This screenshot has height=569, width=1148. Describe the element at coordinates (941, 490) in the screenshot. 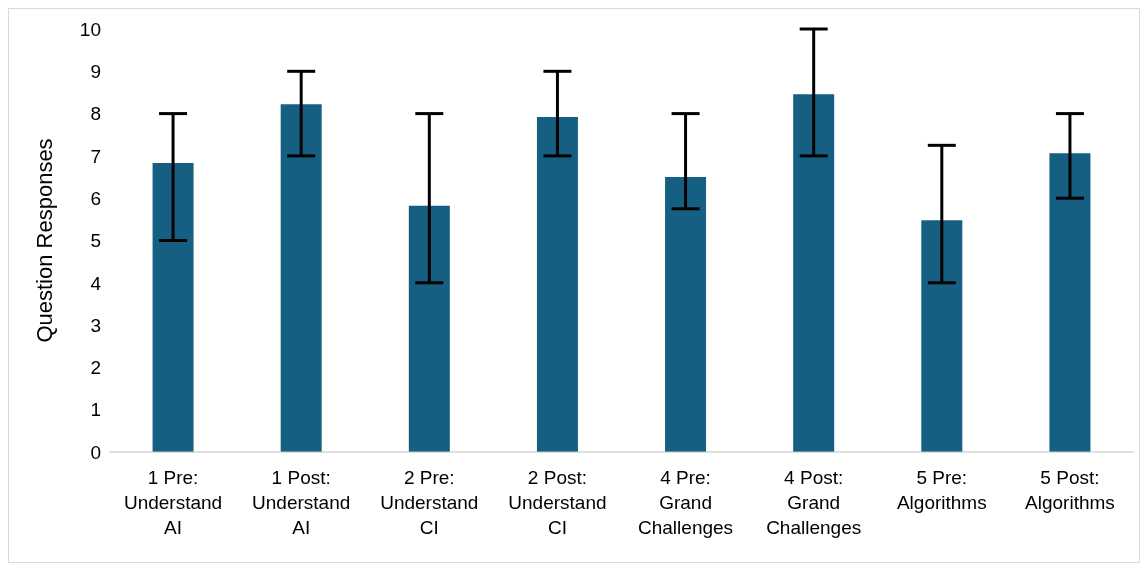

I see `x-tick-label: 5 Pre: Algorithms` at that location.